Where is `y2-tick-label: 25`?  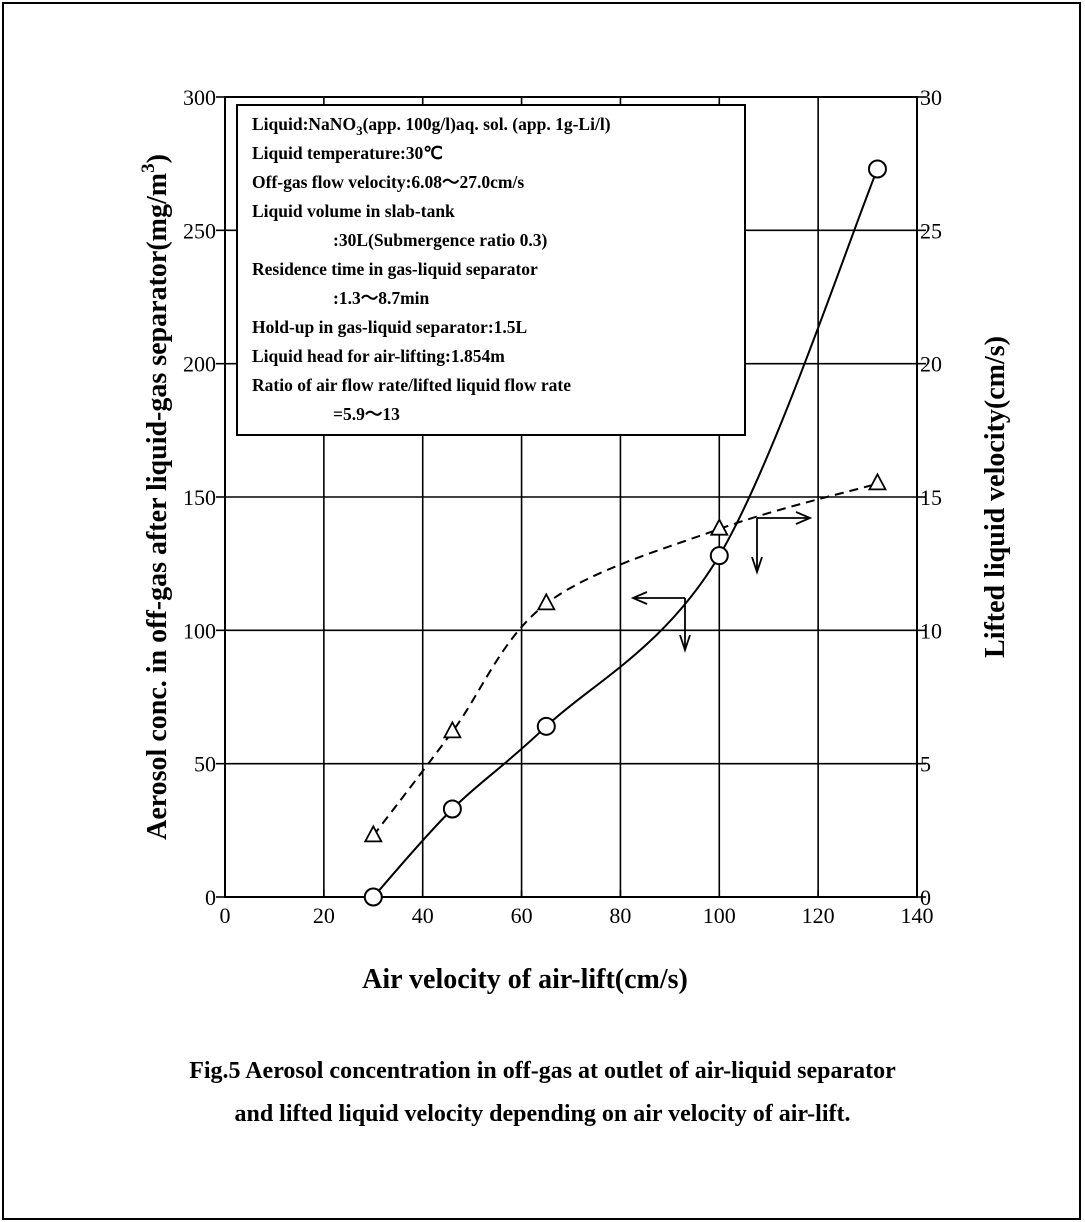
y2-tick-label: 25 is located at coordinates (931, 230).